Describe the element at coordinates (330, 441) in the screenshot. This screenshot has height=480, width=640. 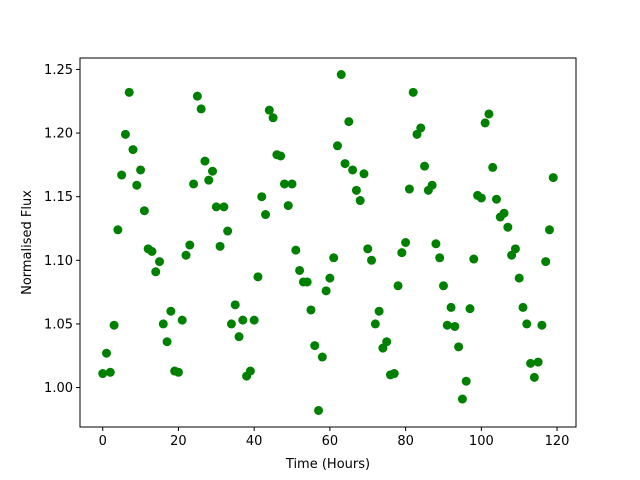
I see `x-tick-label: 60` at that location.